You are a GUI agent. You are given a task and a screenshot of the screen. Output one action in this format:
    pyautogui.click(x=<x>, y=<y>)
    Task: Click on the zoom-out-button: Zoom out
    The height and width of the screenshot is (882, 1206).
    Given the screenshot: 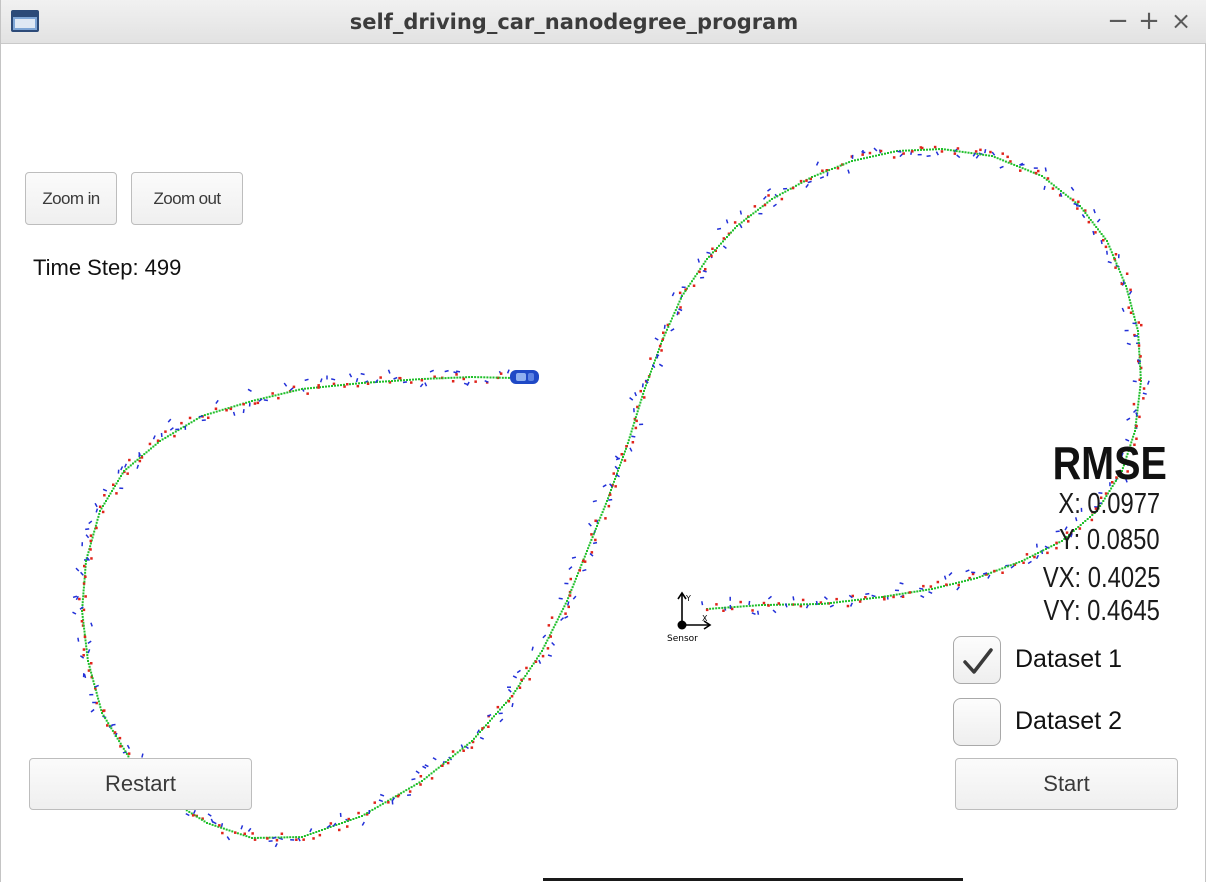 What is the action you would take?
    pyautogui.click(x=187, y=198)
    